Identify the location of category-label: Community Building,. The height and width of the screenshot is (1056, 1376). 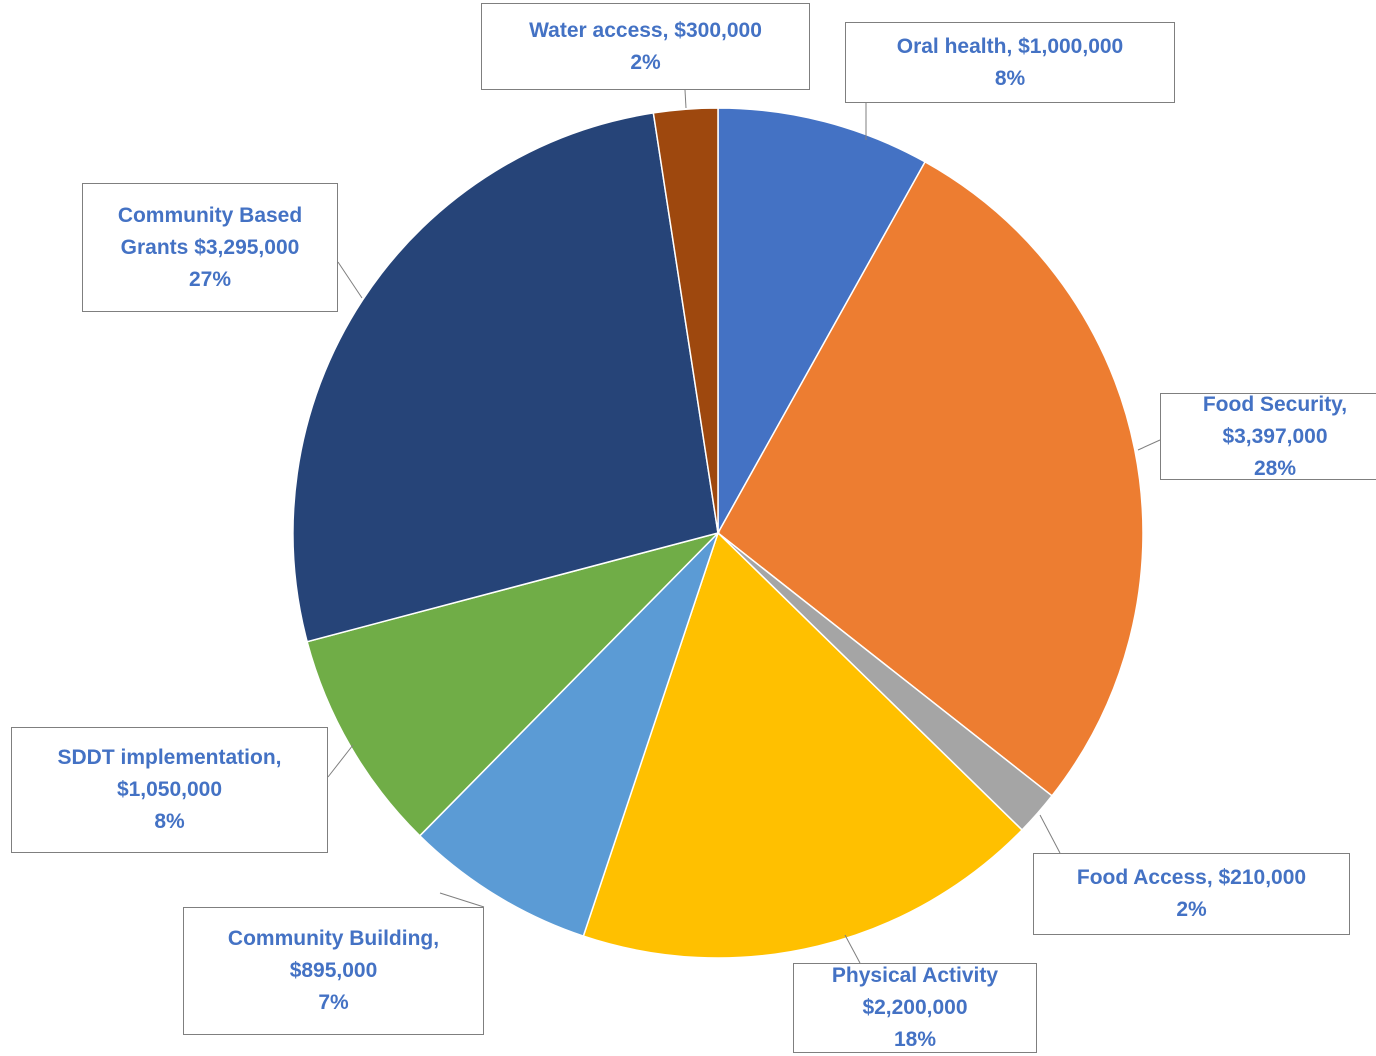
(333, 938).